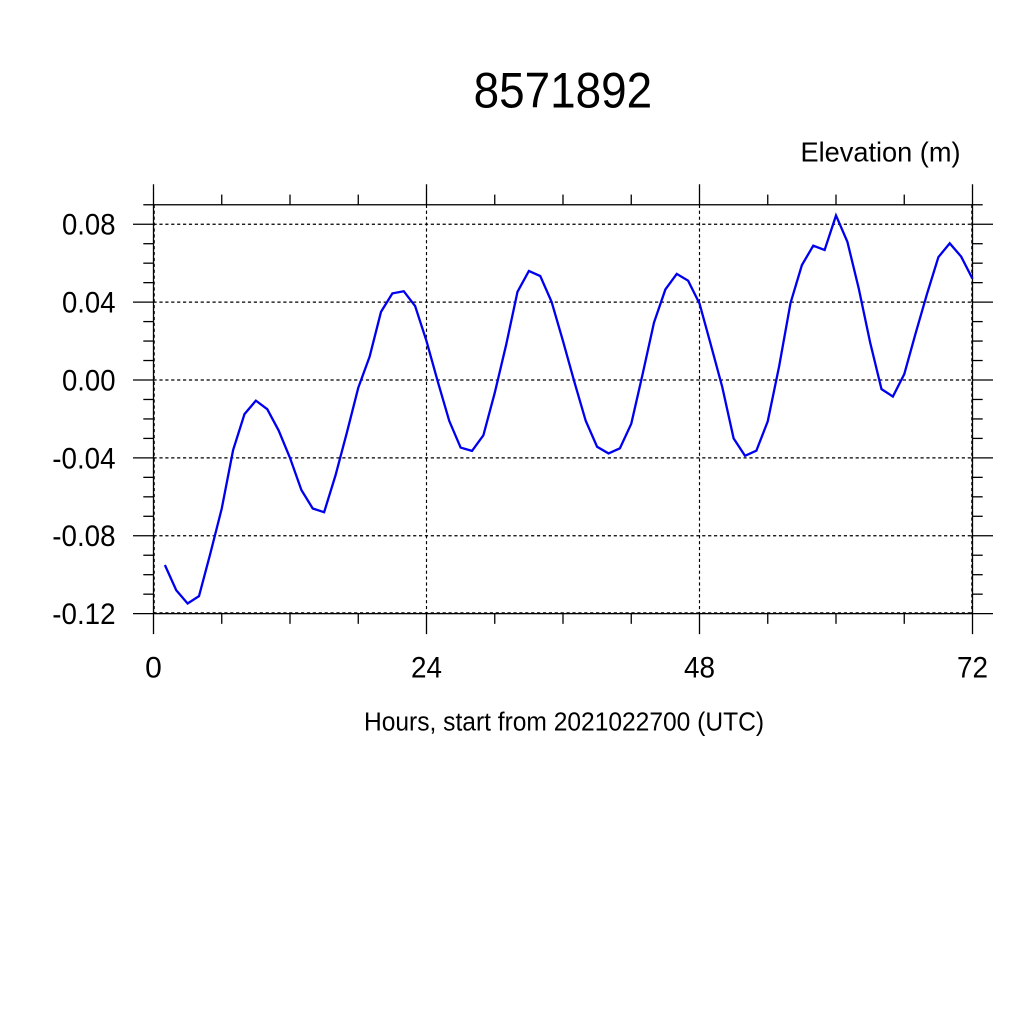 This screenshot has height=1024, width=1024. I want to click on svg-text: -0.08, so click(83, 536).